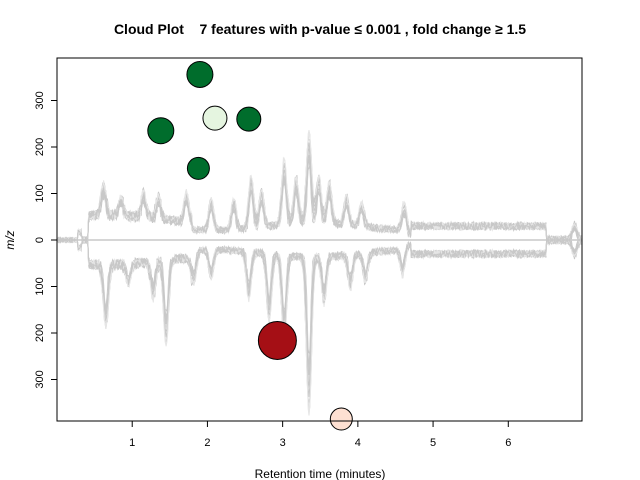 This screenshot has height=480, width=640. Describe the element at coordinates (358, 443) in the screenshot. I see `x-tick-label: 4` at that location.